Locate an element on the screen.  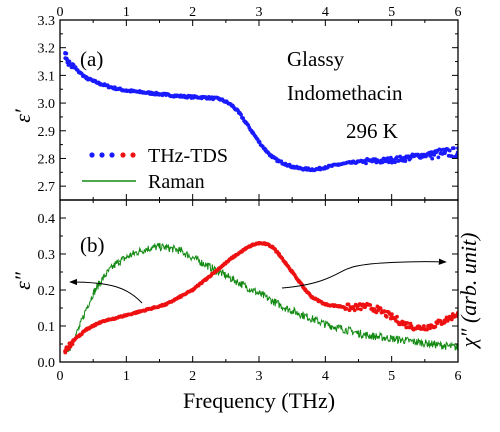
panel-label-a: (a) is located at coordinates (91, 59).